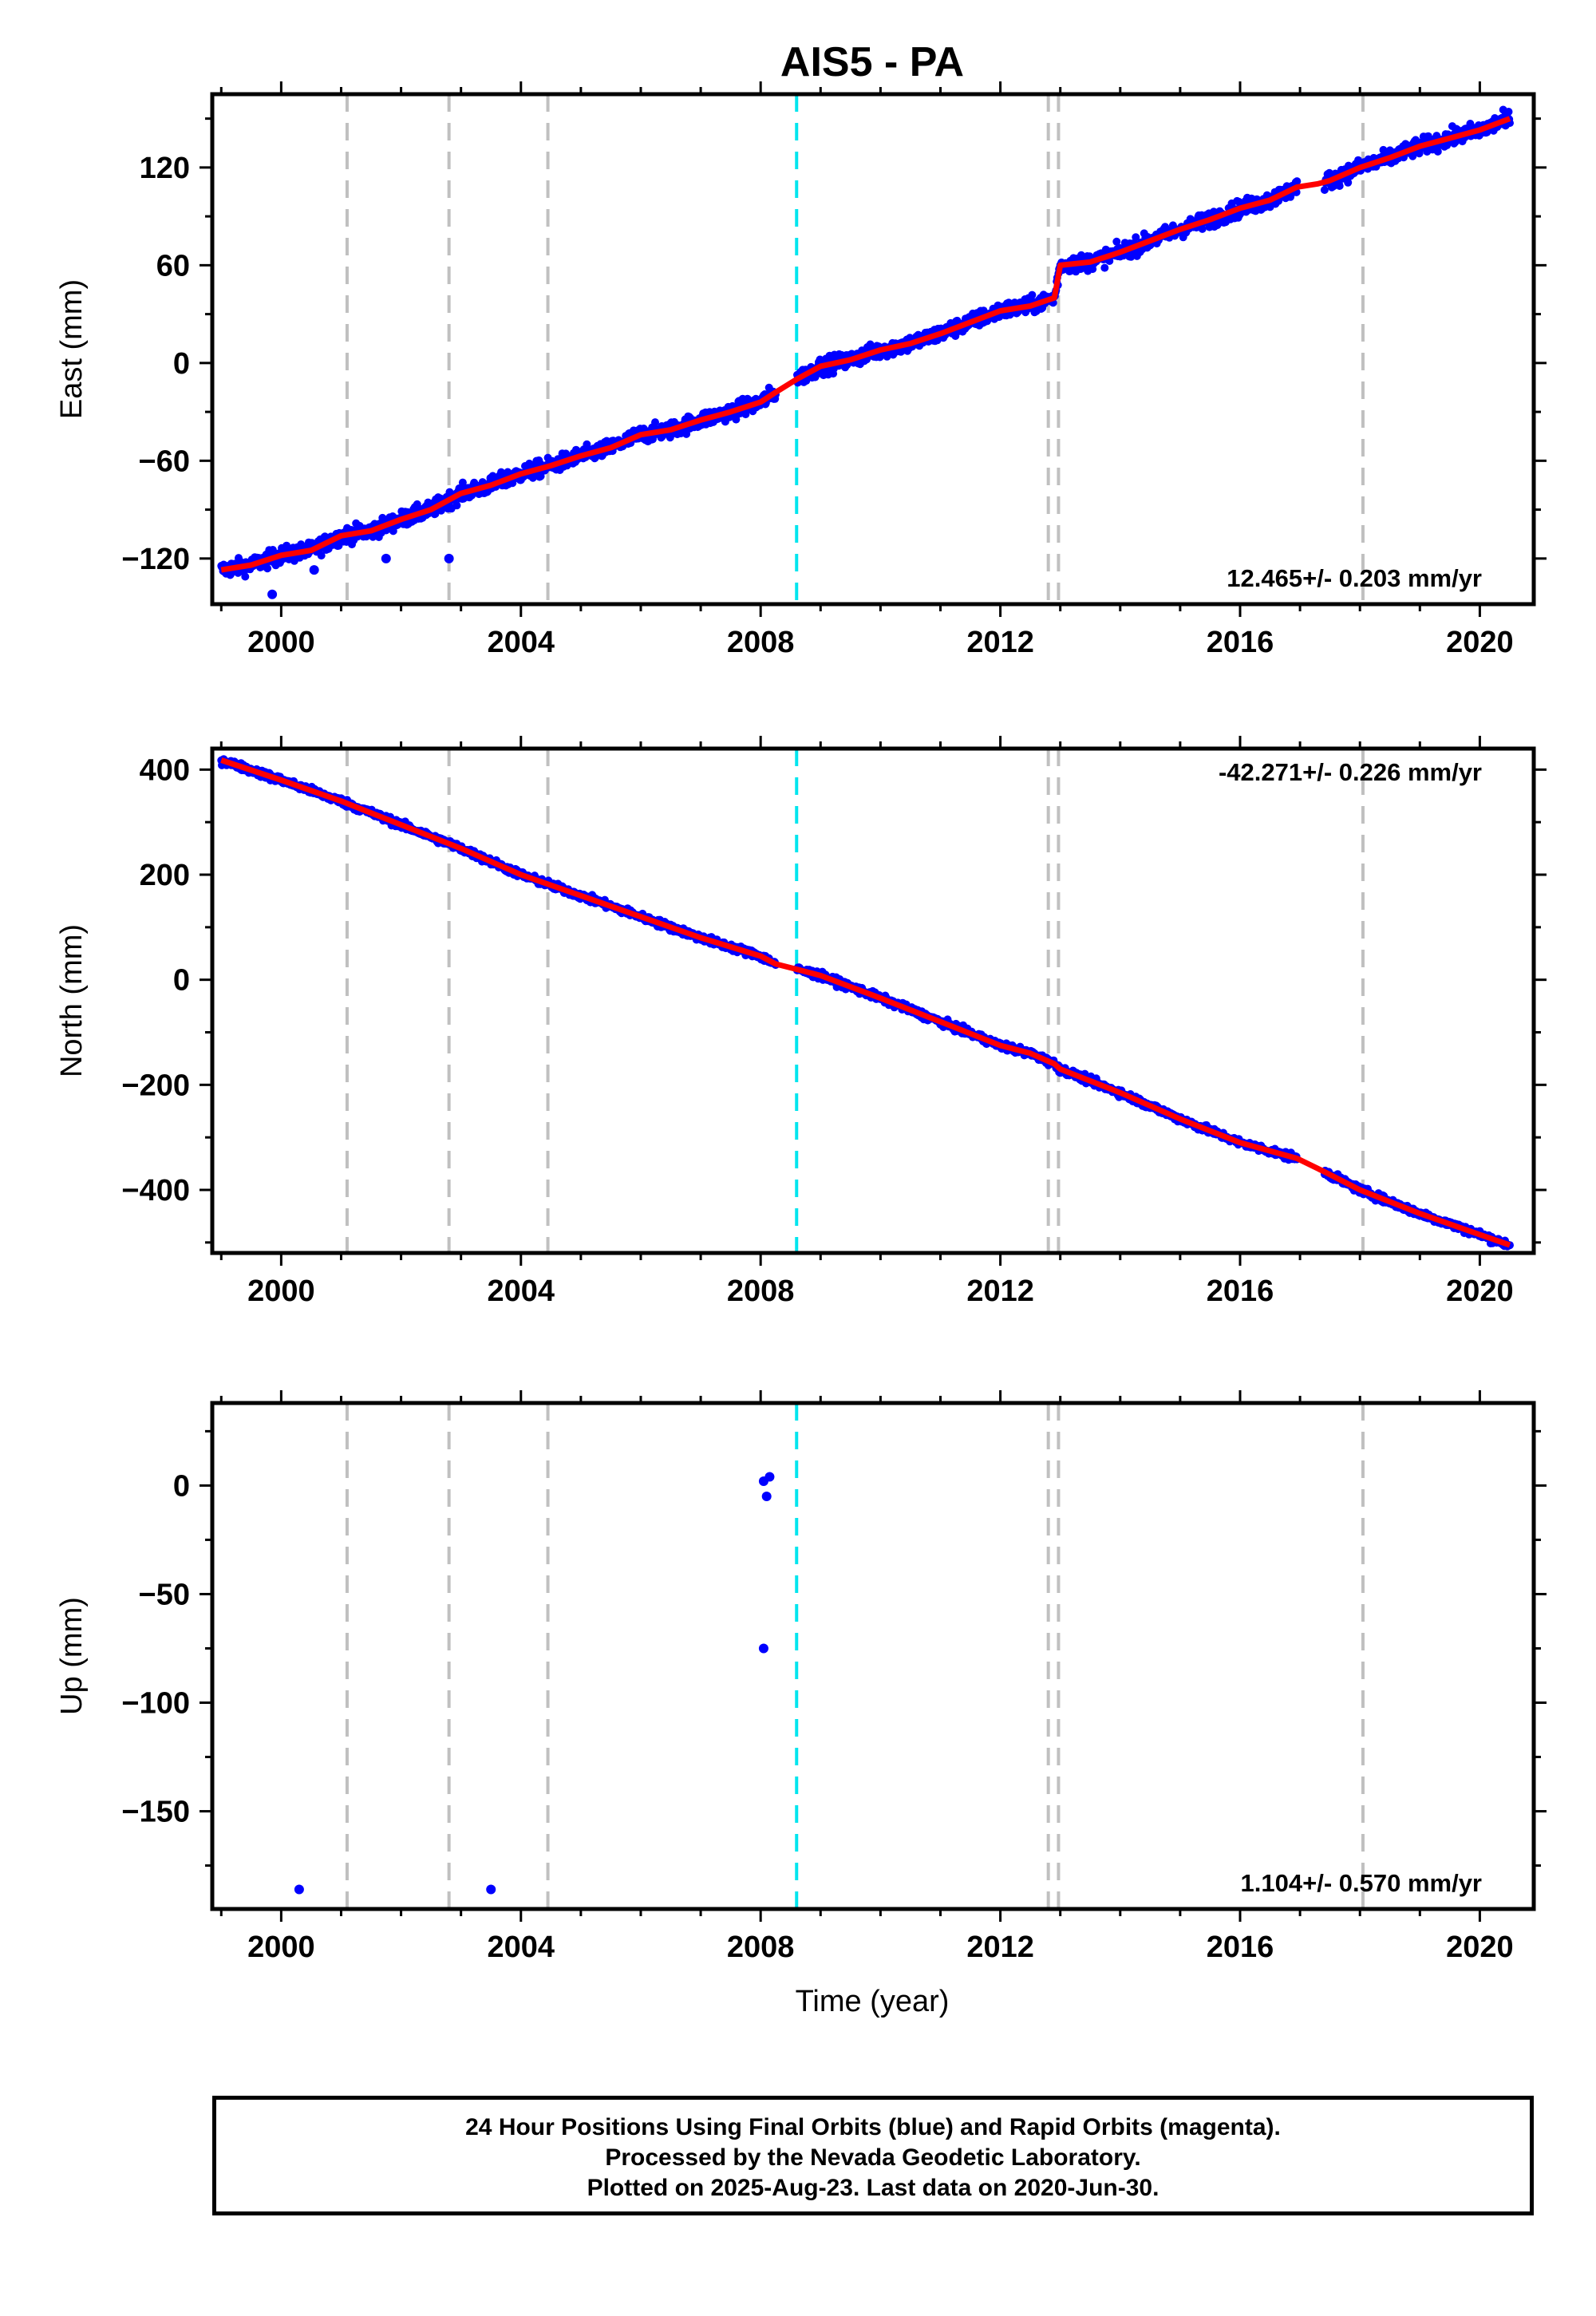 Image resolution: width=1596 pixels, height=2316 pixels. What do you see at coordinates (72, 1001) in the screenshot?
I see `y-axis-label: North (mm)` at bounding box center [72, 1001].